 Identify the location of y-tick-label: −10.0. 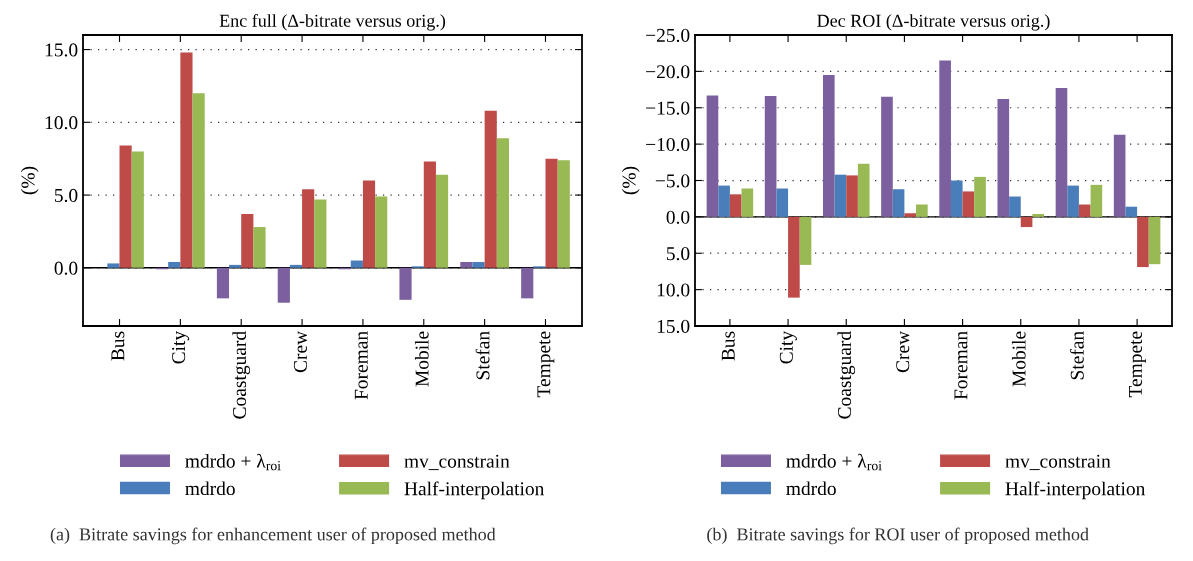
(668, 144).